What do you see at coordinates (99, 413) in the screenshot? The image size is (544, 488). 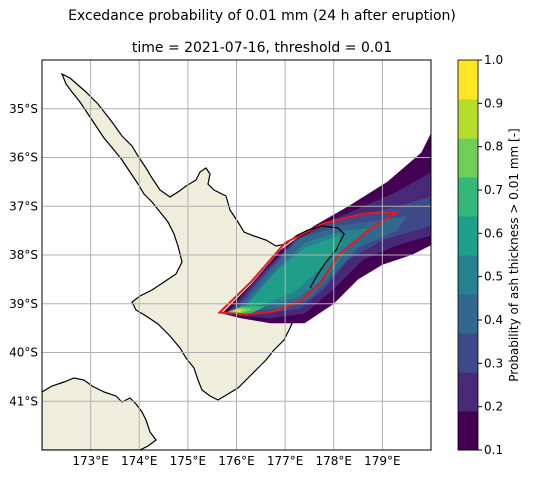 I see `land-south-island` at bounding box center [99, 413].